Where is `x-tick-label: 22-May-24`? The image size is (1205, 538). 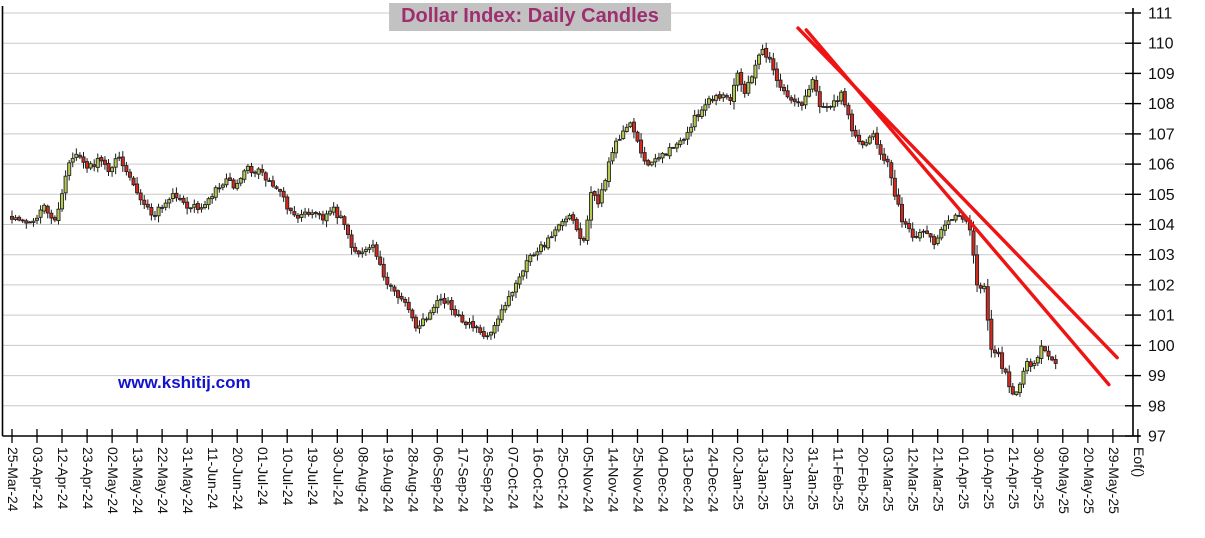
x-tick-label: 22-May-24 is located at coordinates (163, 480).